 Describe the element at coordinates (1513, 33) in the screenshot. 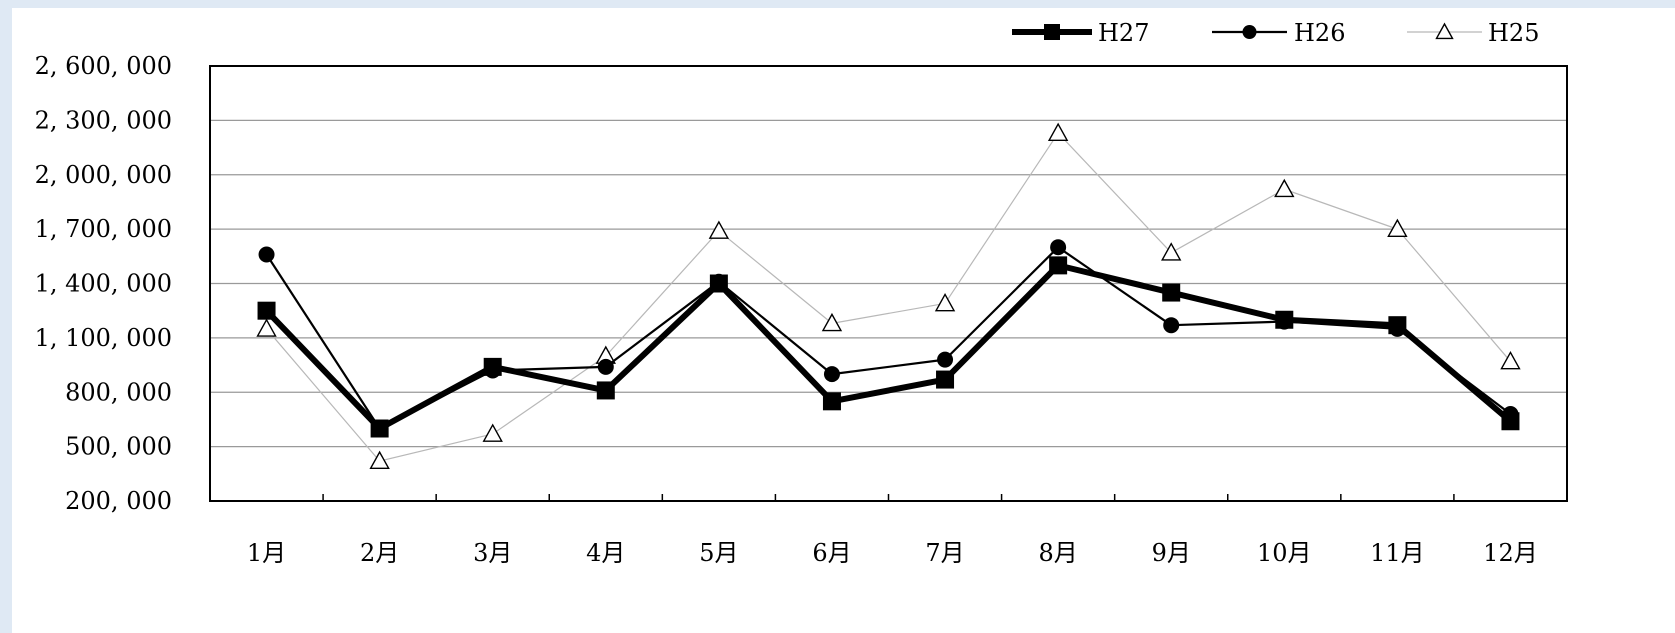

I see `legend-label: H25` at that location.